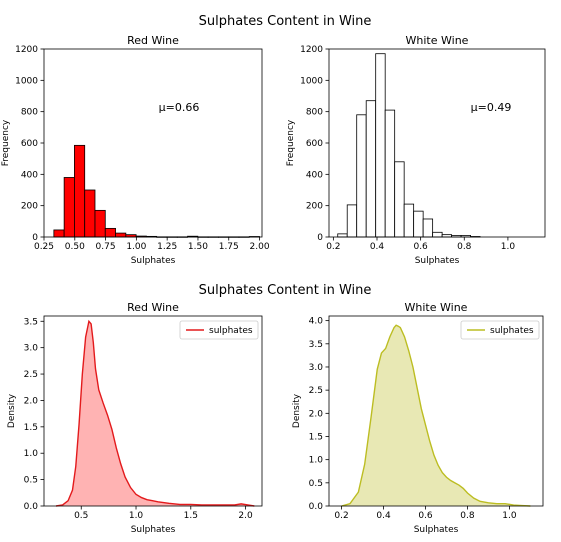 This screenshot has width=561, height=542. Describe the element at coordinates (285, 290) in the screenshot. I see `suptitle-bottom: Sulphates Content in Wine` at that location.